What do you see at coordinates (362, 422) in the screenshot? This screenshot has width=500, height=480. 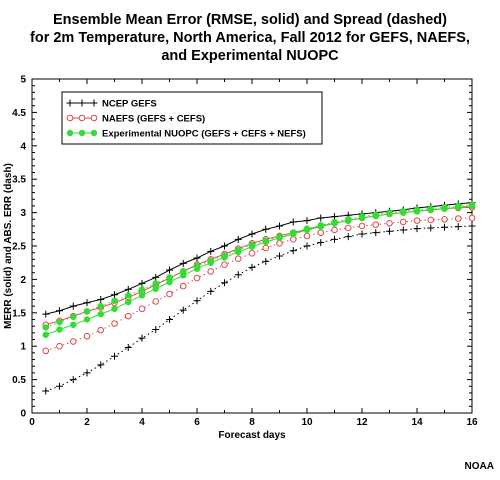 I see `x-tick-label: 12` at bounding box center [362, 422].